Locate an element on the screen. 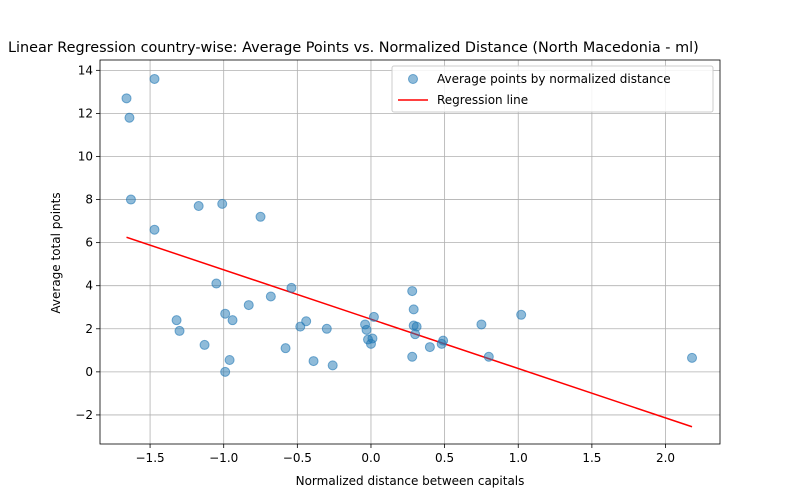  x-tick-label: 2.0 is located at coordinates (665, 458).